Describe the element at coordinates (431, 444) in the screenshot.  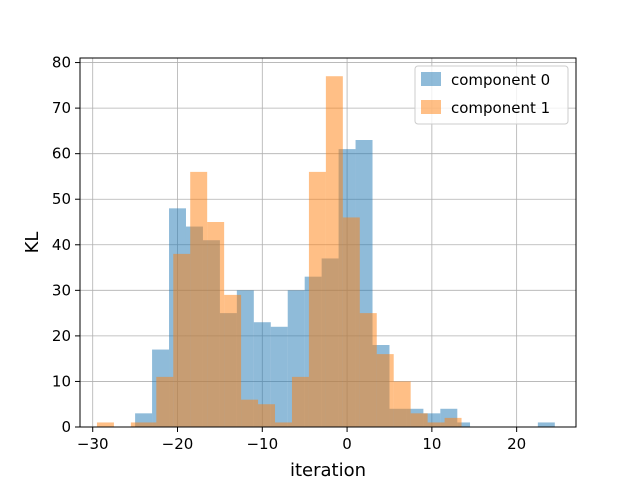
I see `x-tick-label: 10` at that location.